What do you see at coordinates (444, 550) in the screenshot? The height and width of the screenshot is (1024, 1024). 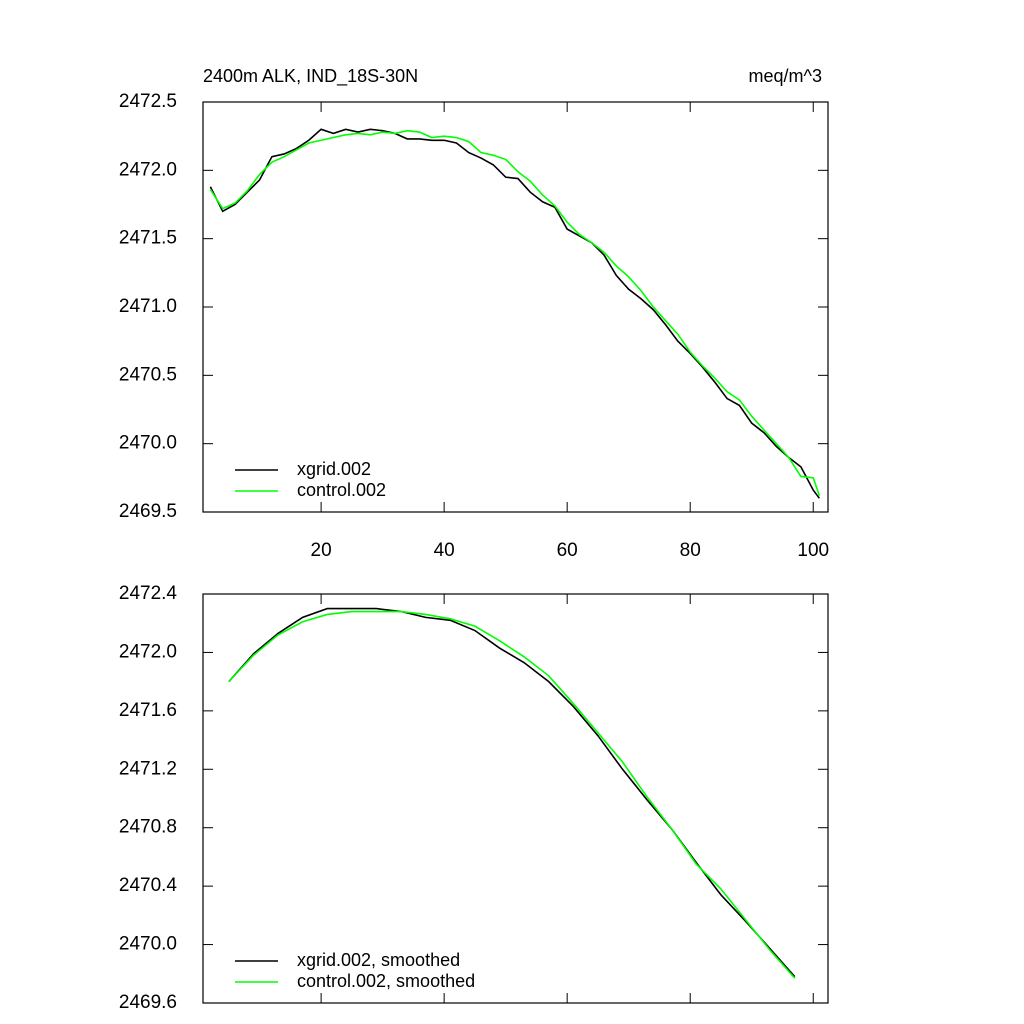 I see `x-tick-label: 40` at bounding box center [444, 550].